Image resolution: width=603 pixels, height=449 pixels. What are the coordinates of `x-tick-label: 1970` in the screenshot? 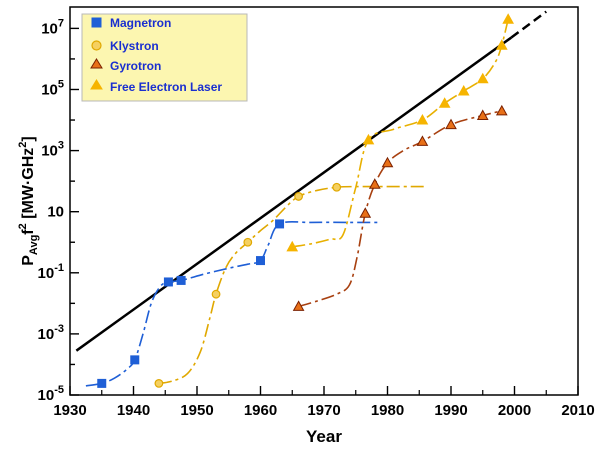 It's located at (323, 410).